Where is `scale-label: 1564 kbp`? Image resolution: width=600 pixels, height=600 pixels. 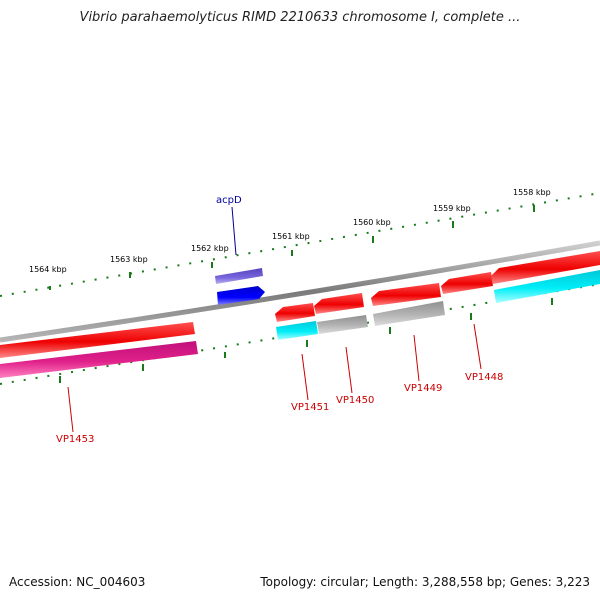
scale-label: 1564 kbp is located at coordinates (48, 269).